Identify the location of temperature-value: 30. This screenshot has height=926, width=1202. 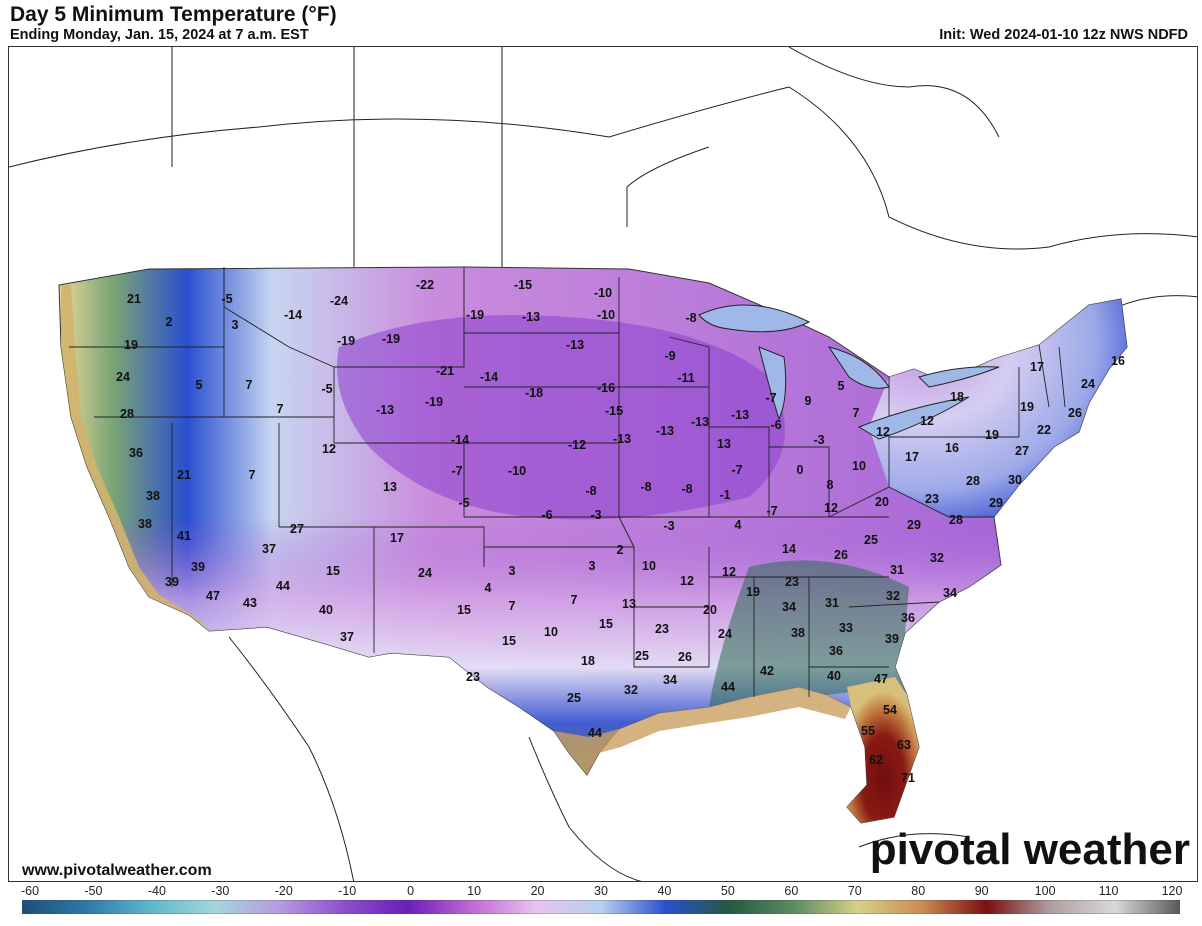
(1015, 479).